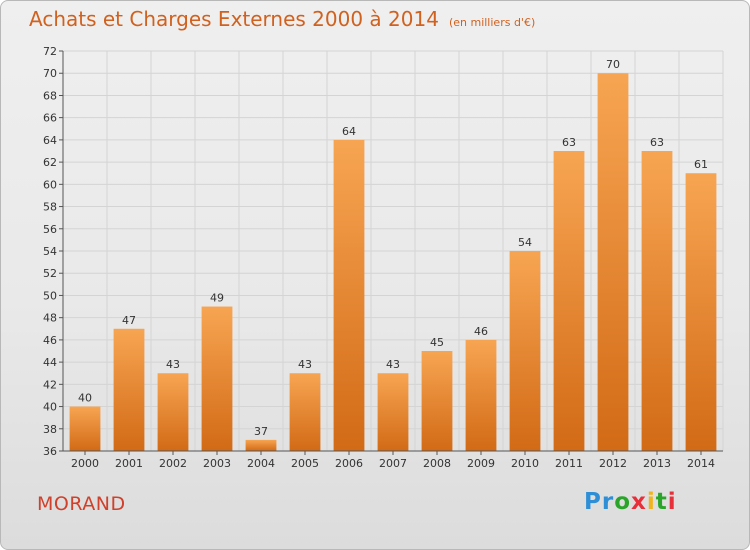  I want to click on bar-2013, so click(657, 301).